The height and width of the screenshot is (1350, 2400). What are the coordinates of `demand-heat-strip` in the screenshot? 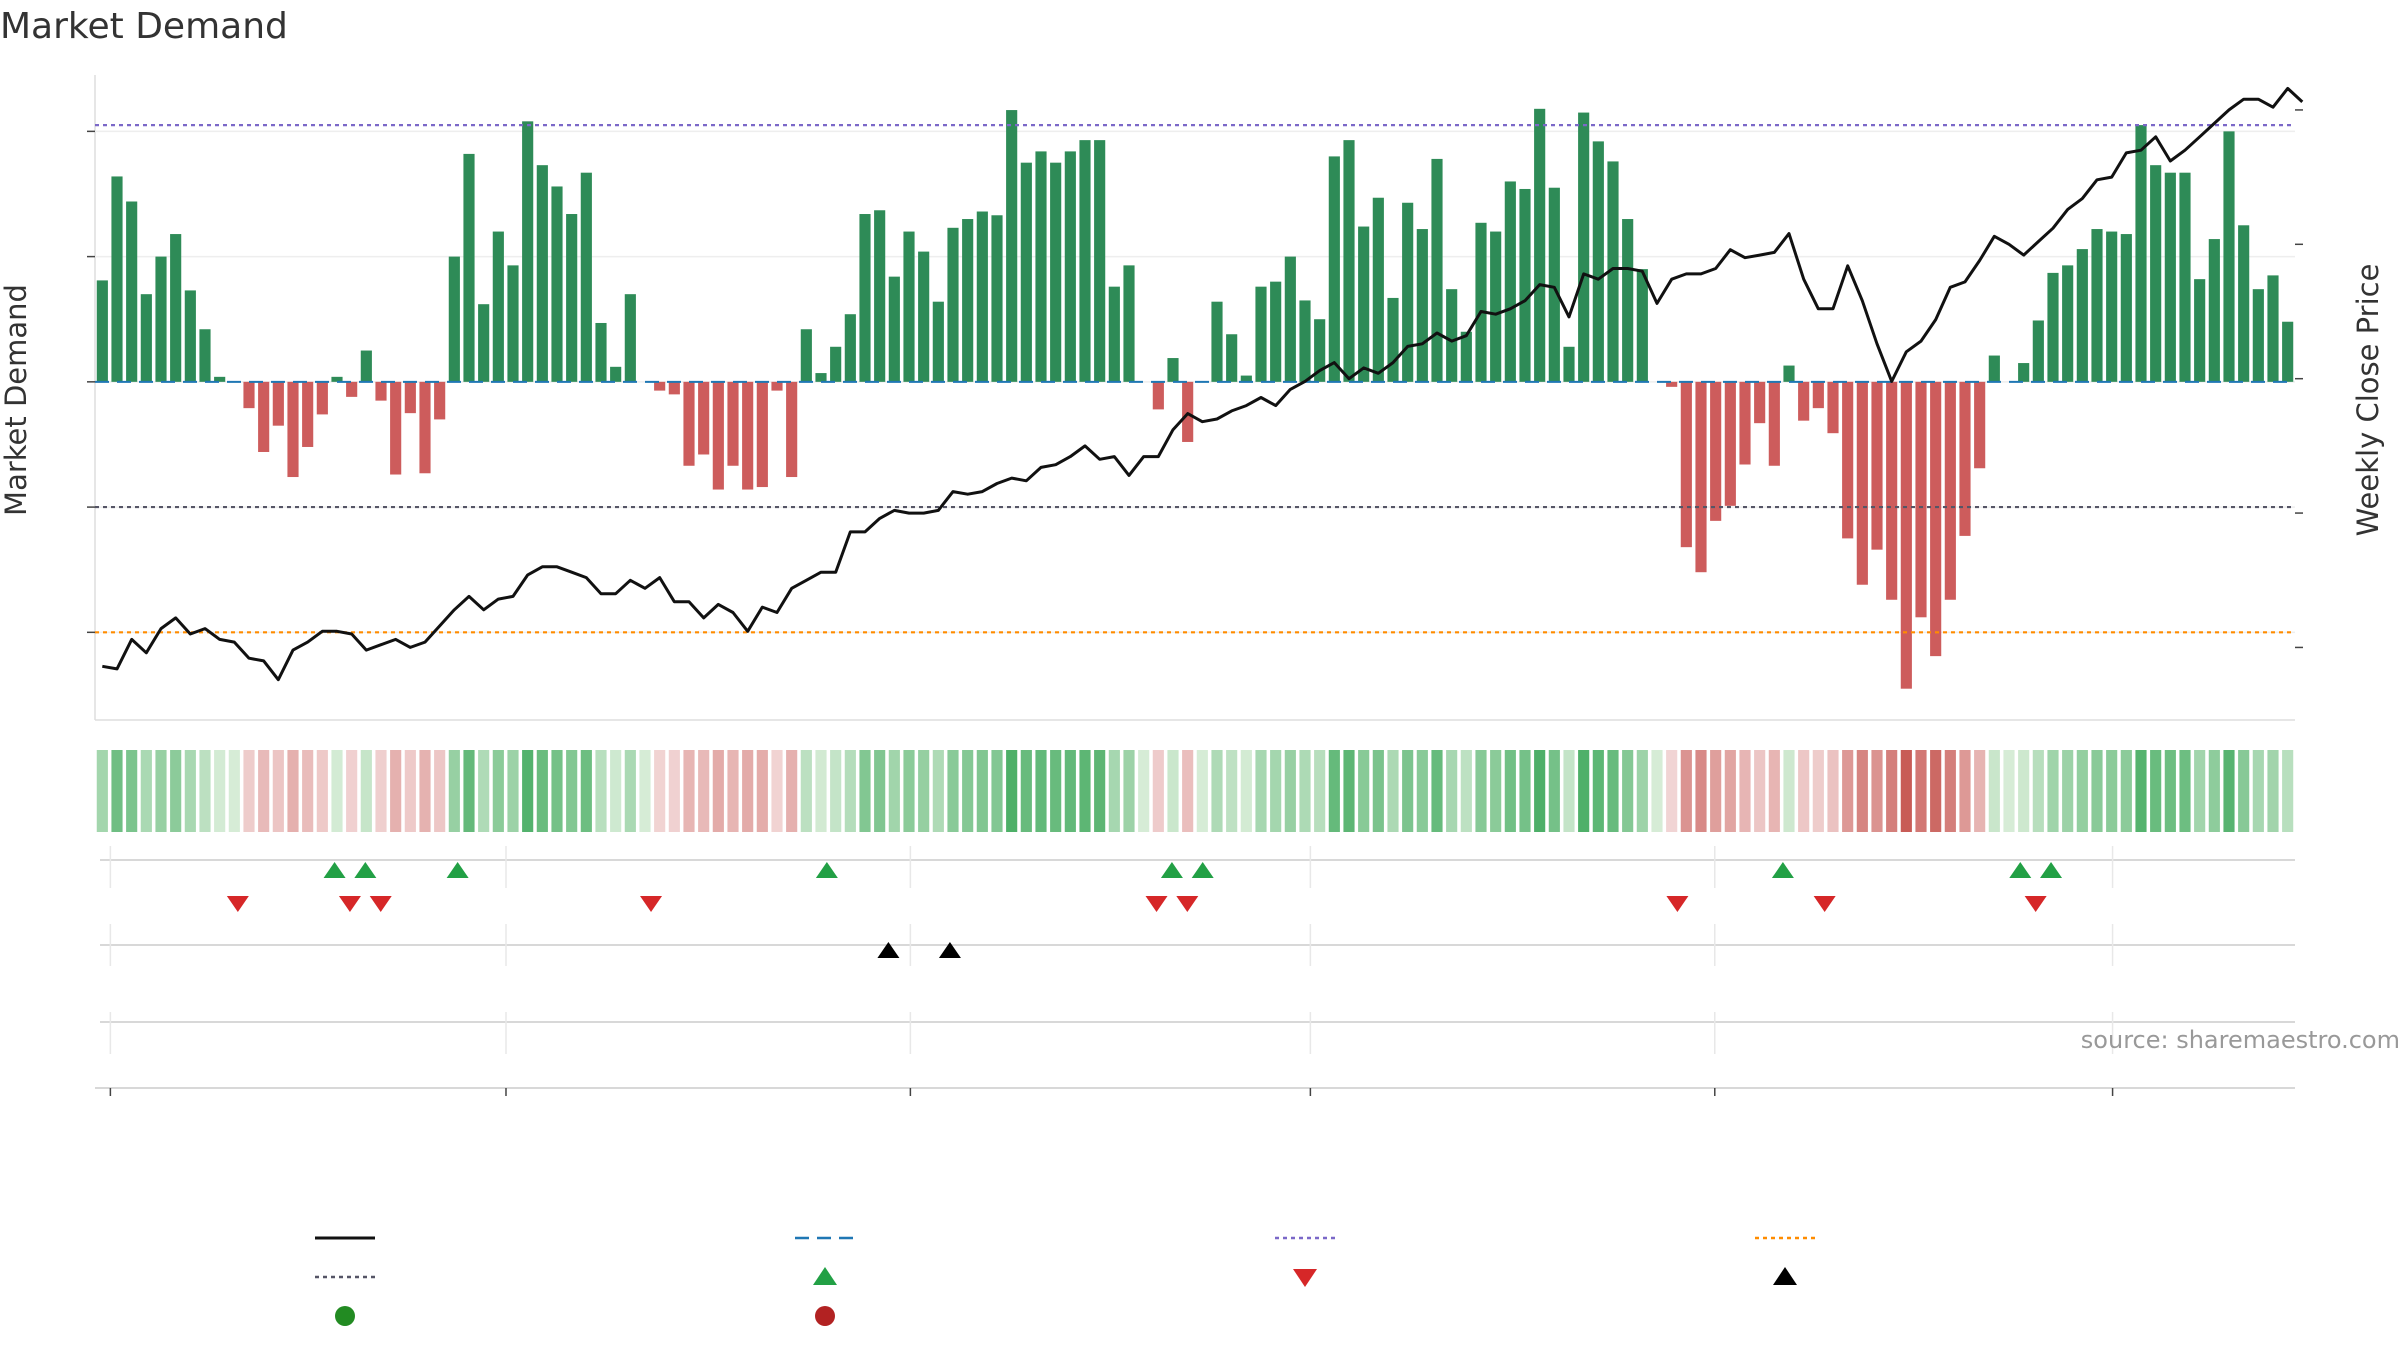 It's located at (1195, 791).